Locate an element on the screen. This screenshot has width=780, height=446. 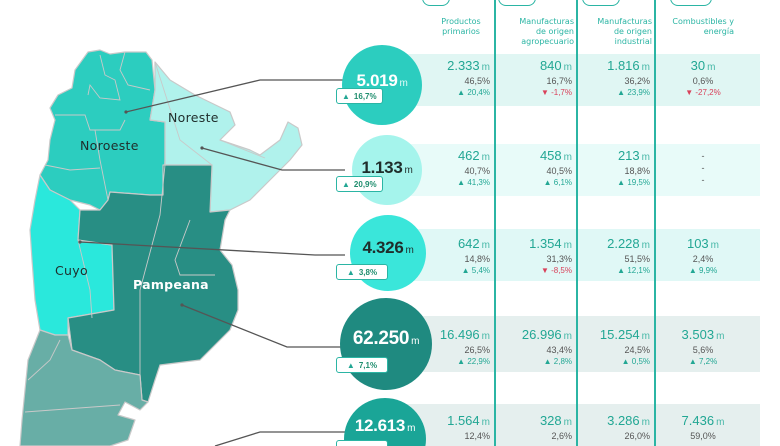
cell-cye: 7.436 m 59,0% is located at coordinates (703, 427).